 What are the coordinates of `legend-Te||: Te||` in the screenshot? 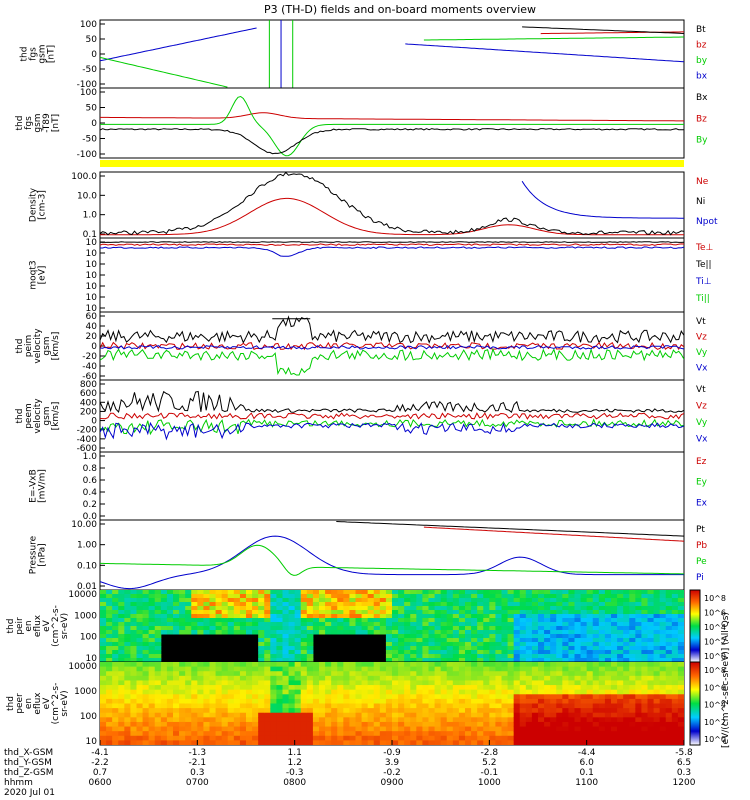 It's located at (703, 265).